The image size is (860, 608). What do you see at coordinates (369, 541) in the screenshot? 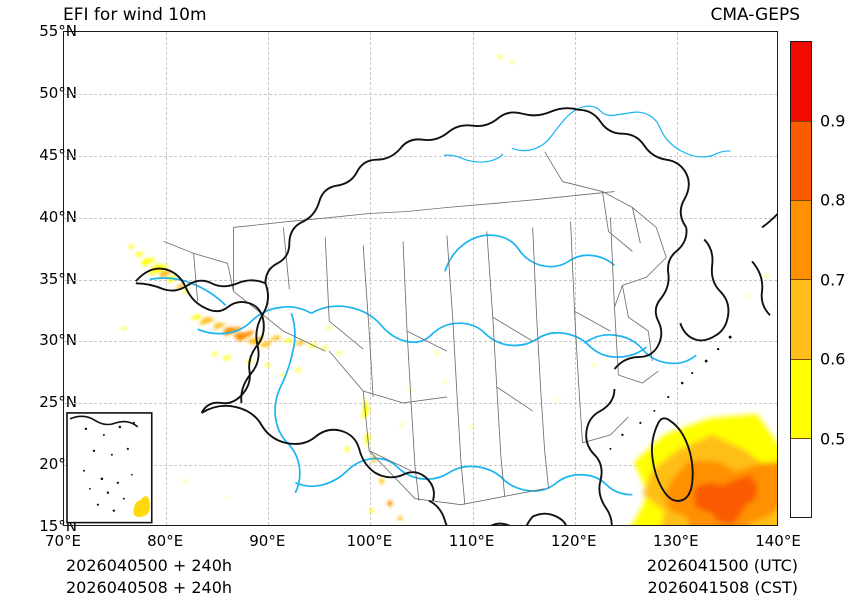
I see `axis-label-x: 100°E` at bounding box center [369, 541].